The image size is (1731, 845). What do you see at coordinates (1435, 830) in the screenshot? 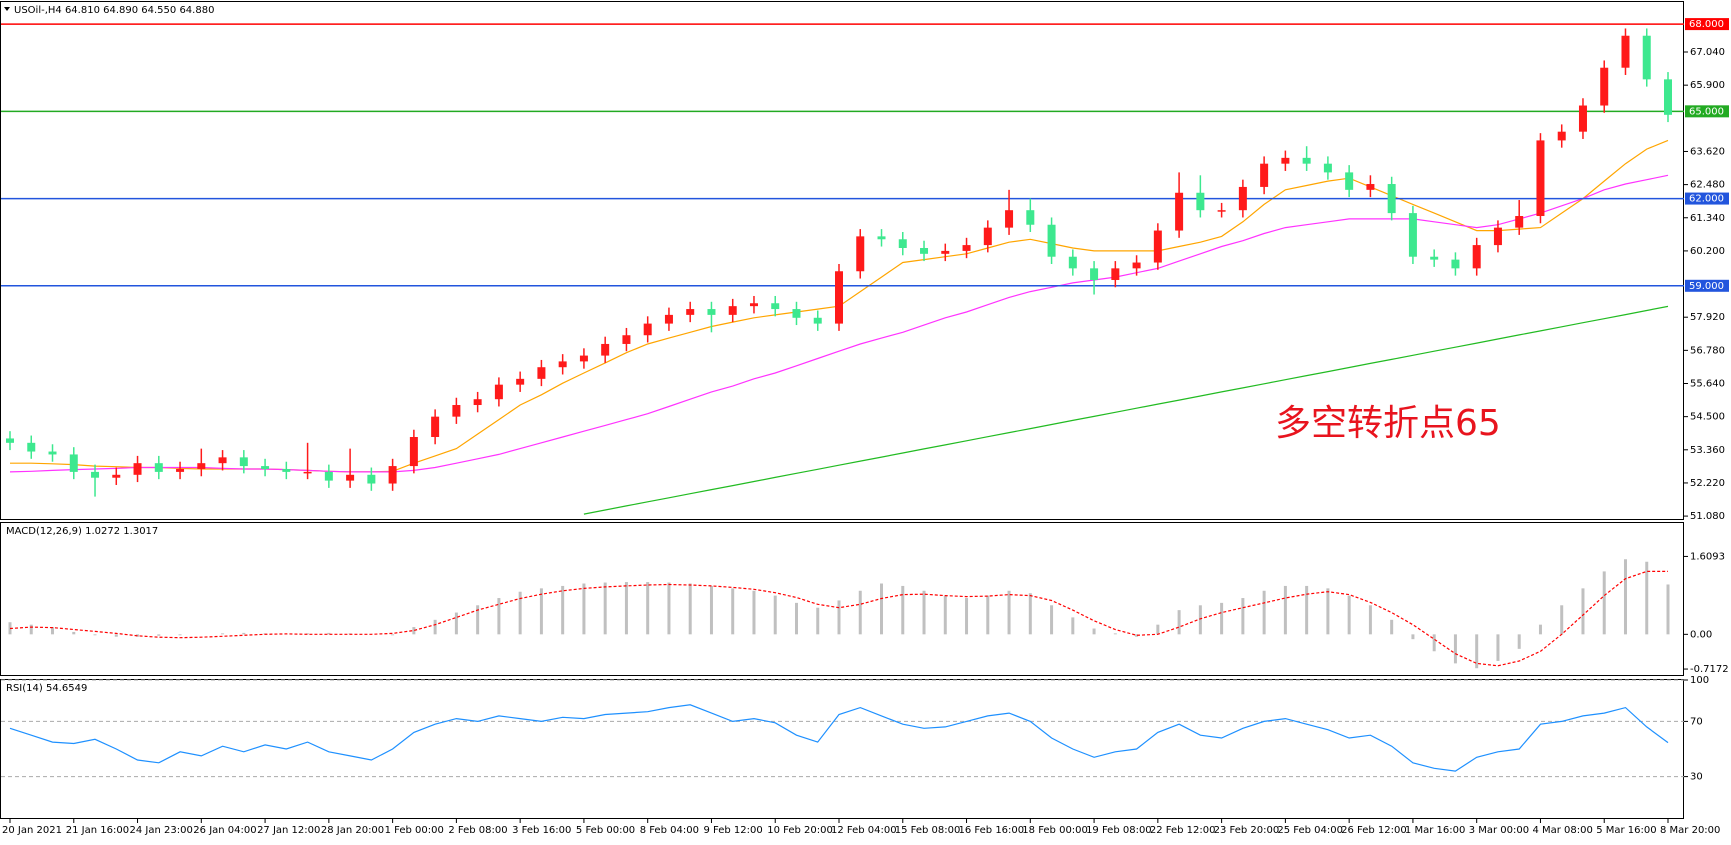
I see `x-tick-label: 1 Mar 16:00` at bounding box center [1435, 830].